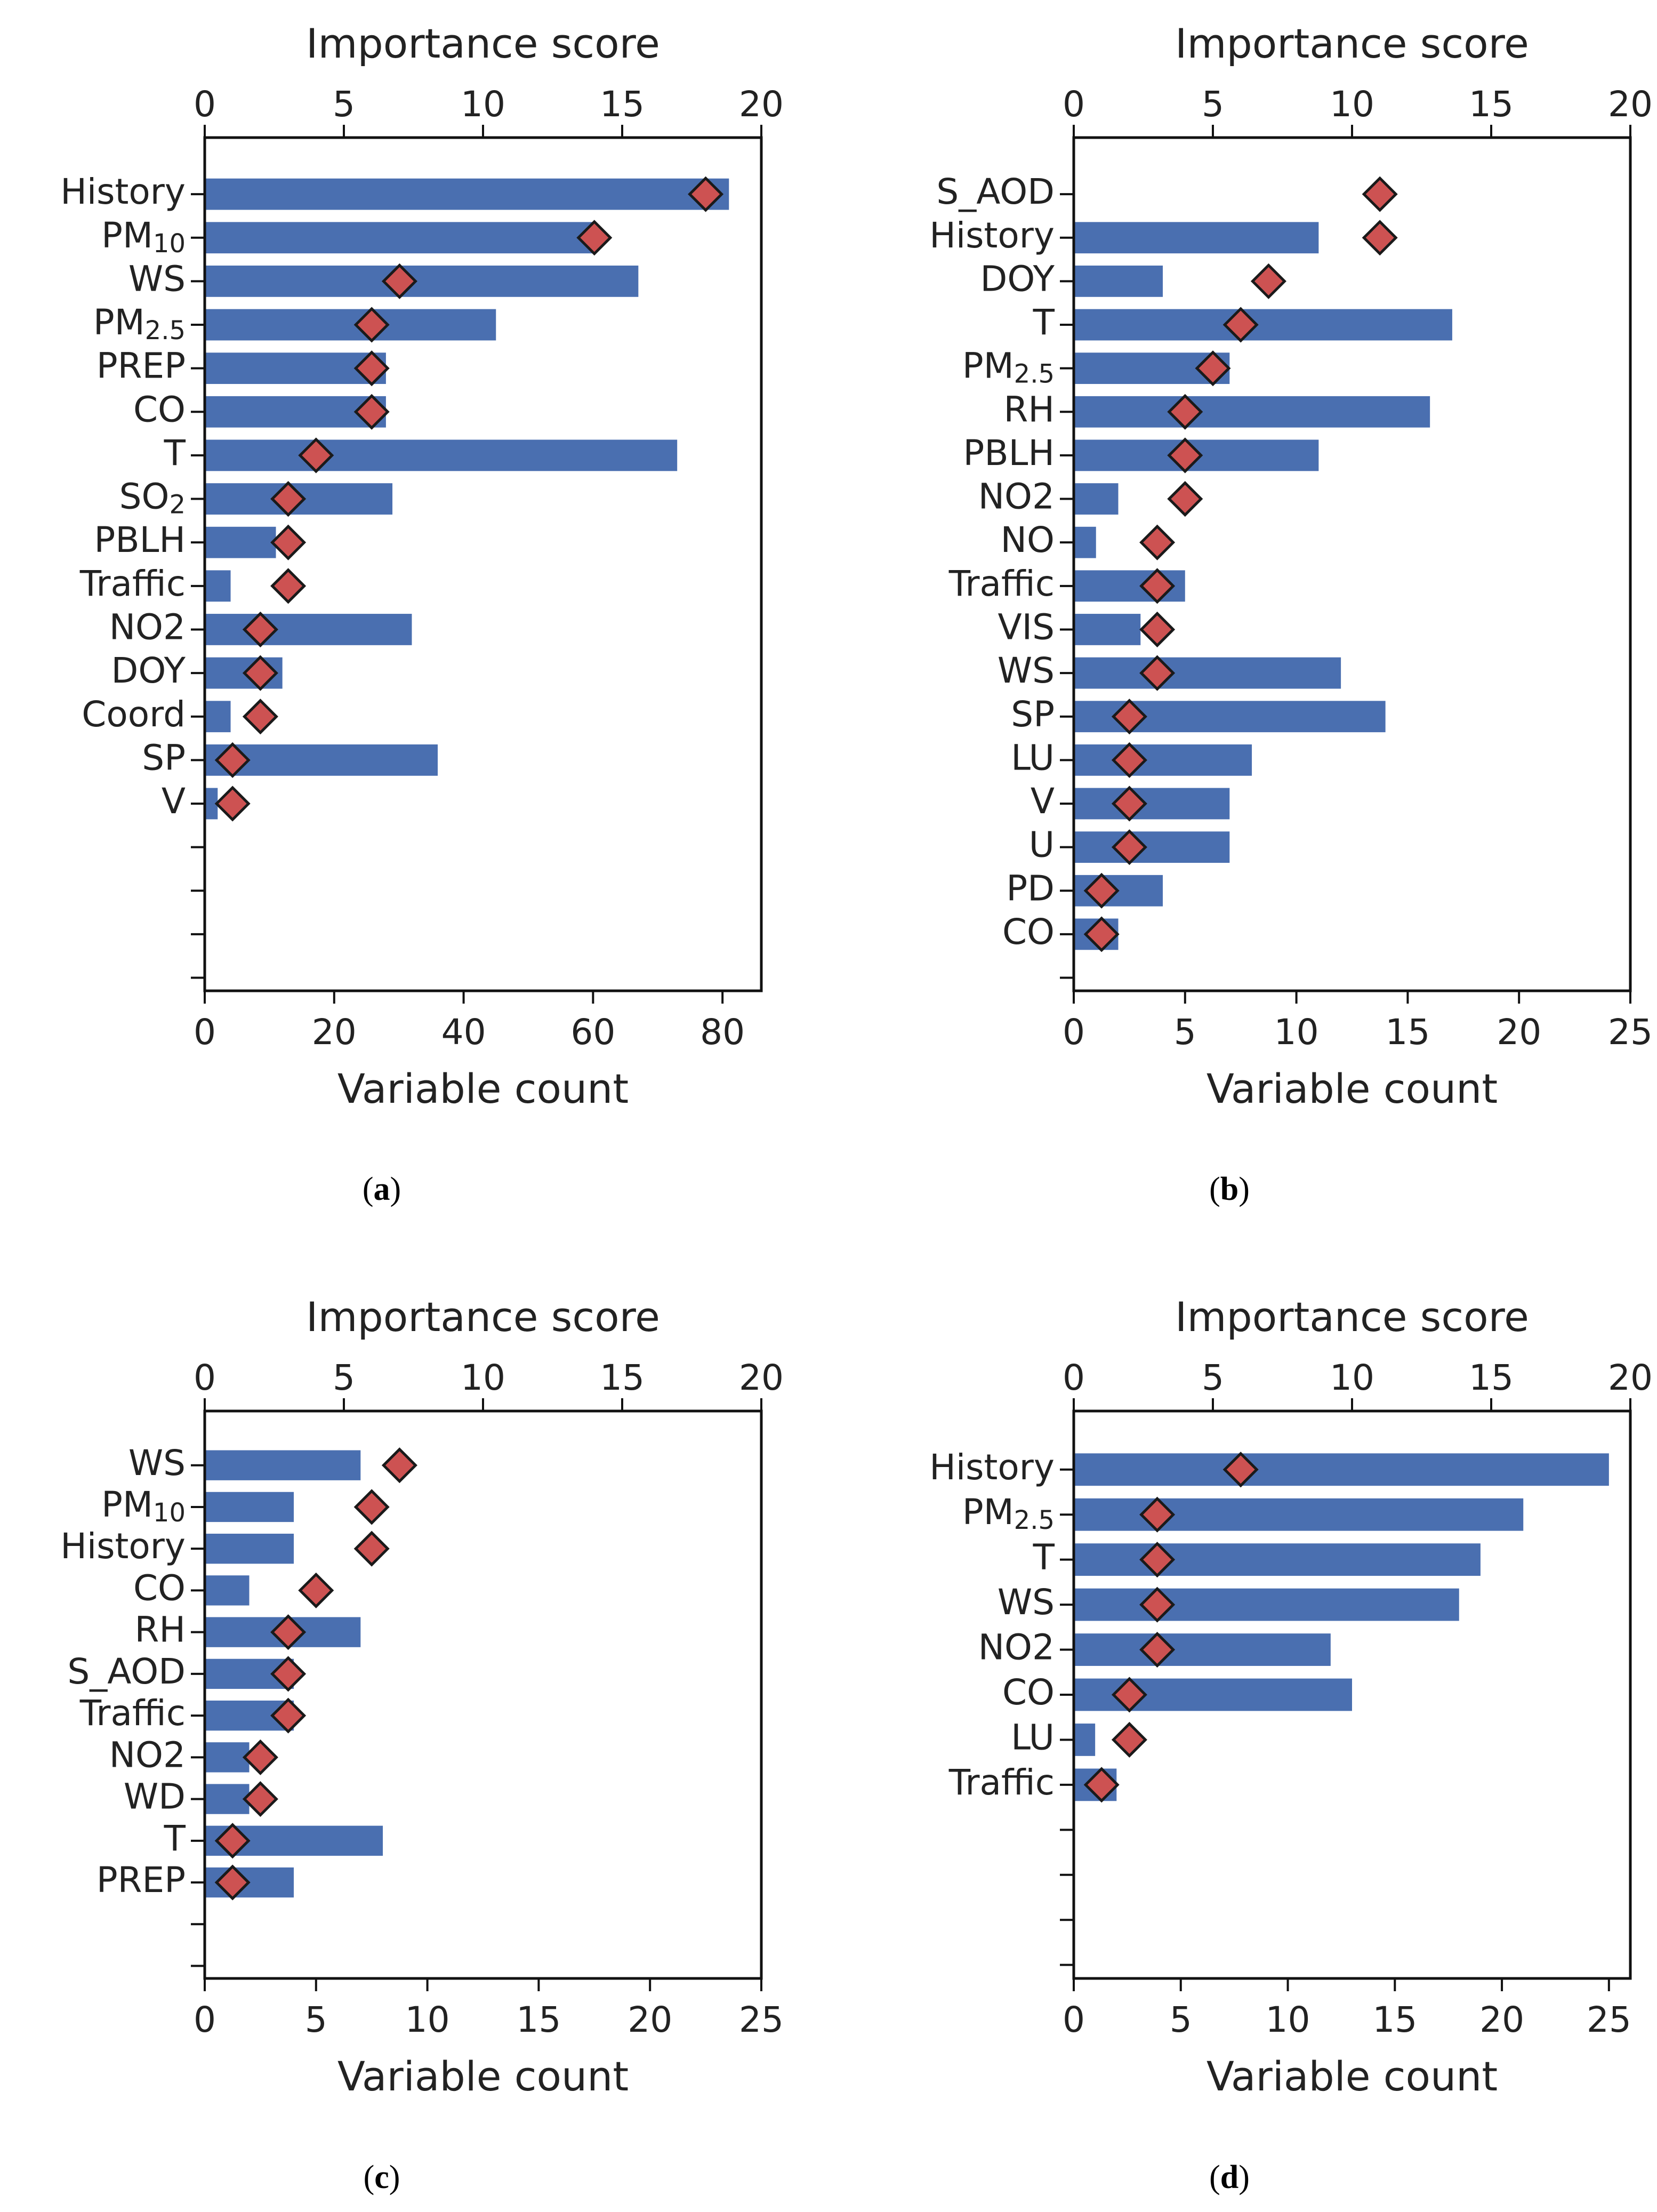 The width and height of the screenshot is (1657, 2212). Describe the element at coordinates (428, 2019) in the screenshot. I see `x-tick-label-bottom-c-2: 10` at that location.